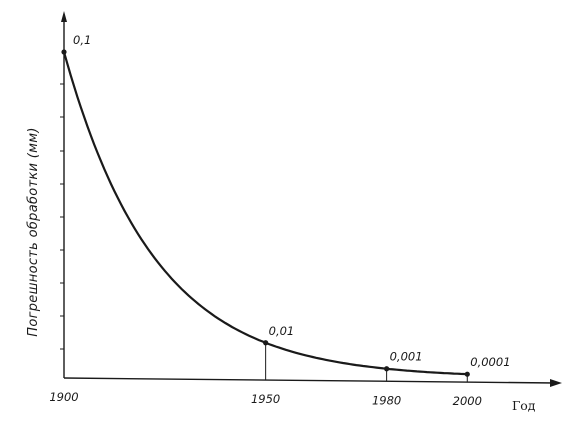  What do you see at coordinates (490, 362) in the screenshot?
I see `data-label: 0,0001` at bounding box center [490, 362].